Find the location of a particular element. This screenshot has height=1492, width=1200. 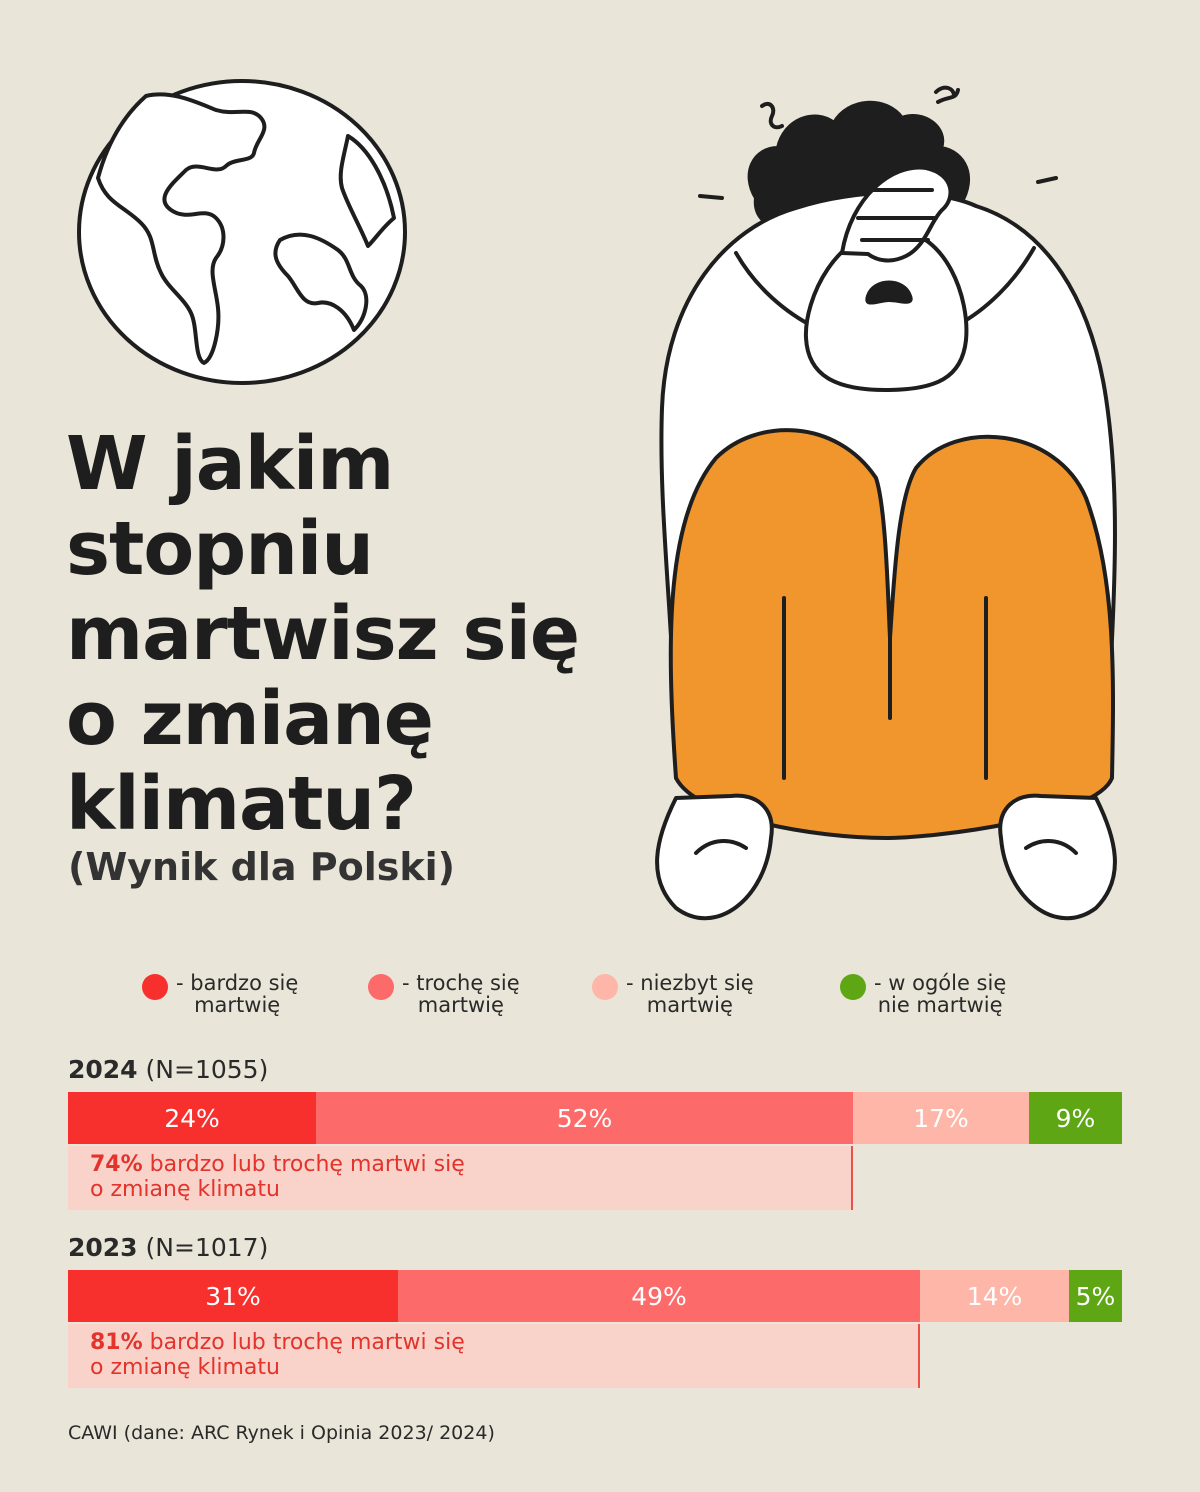

bar-value-label: 5% is located at coordinates (1095, 1296).